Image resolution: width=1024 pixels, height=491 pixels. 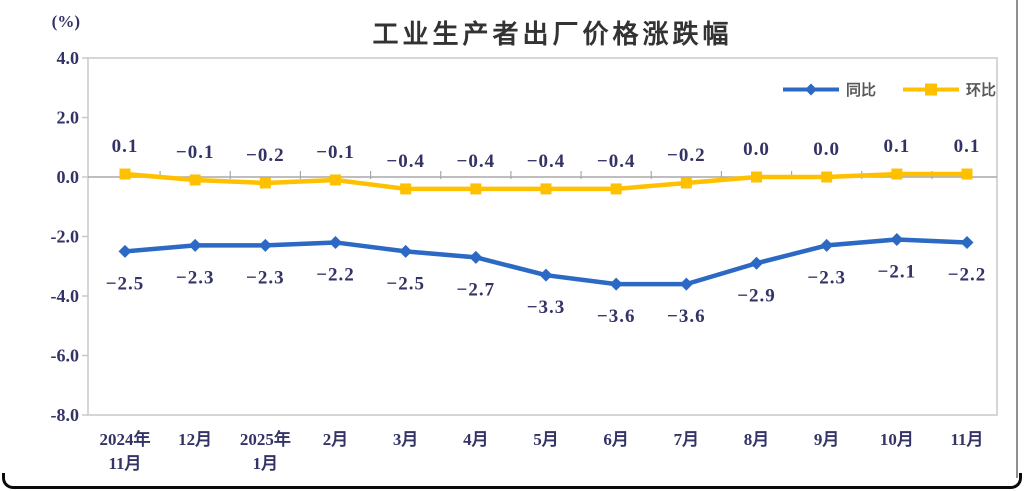 I want to click on x-tick-label: 12月, so click(x=195, y=439).